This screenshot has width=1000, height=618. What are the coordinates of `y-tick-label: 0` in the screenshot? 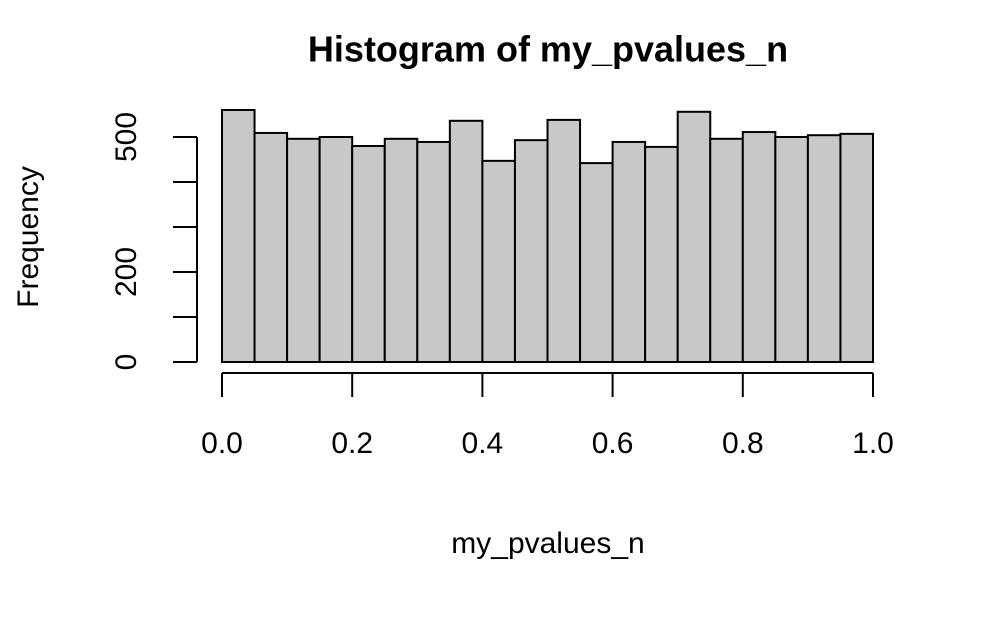 It's located at (126, 362).